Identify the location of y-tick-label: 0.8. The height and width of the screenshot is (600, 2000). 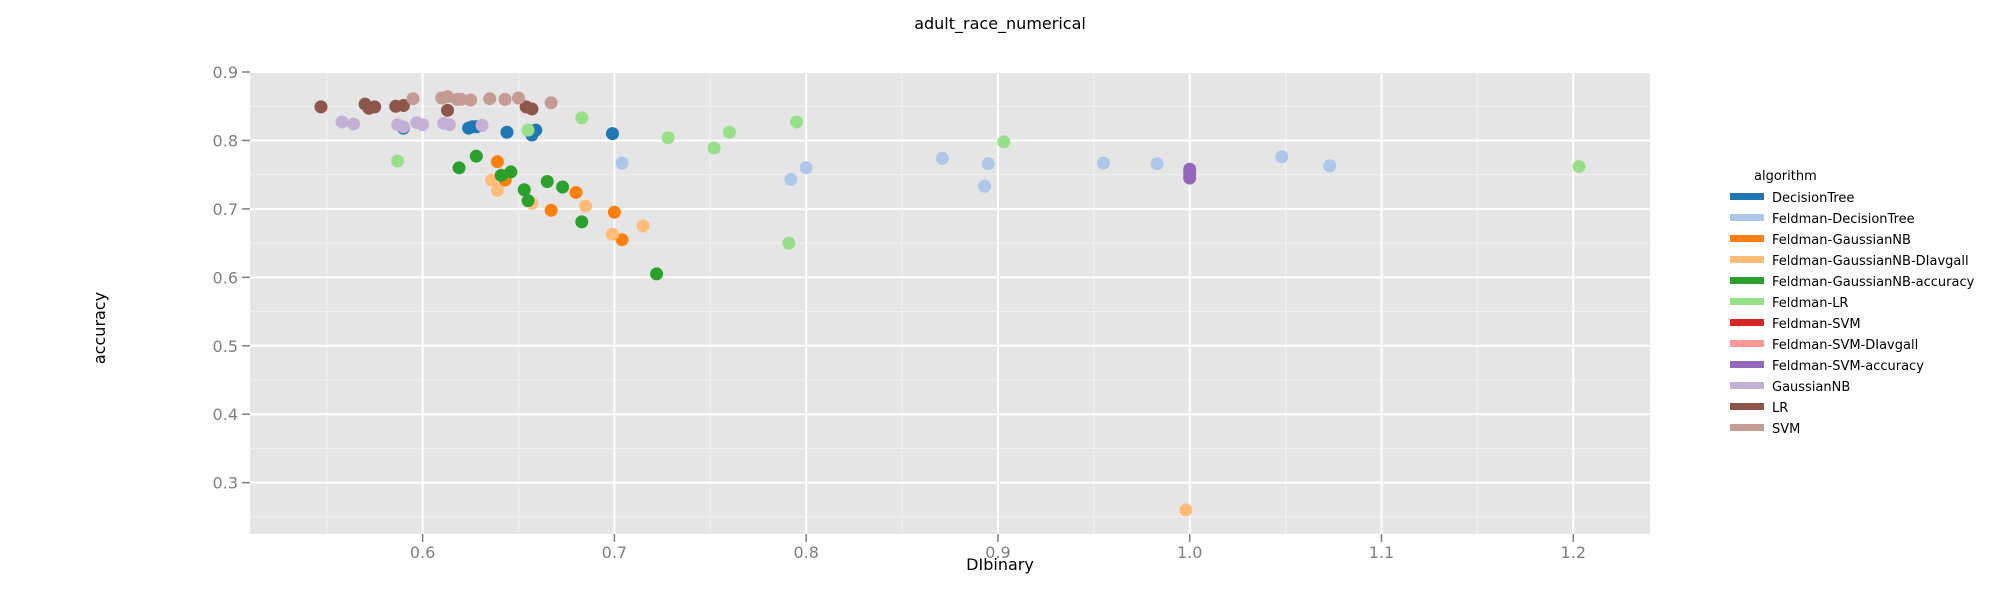
(225, 140).